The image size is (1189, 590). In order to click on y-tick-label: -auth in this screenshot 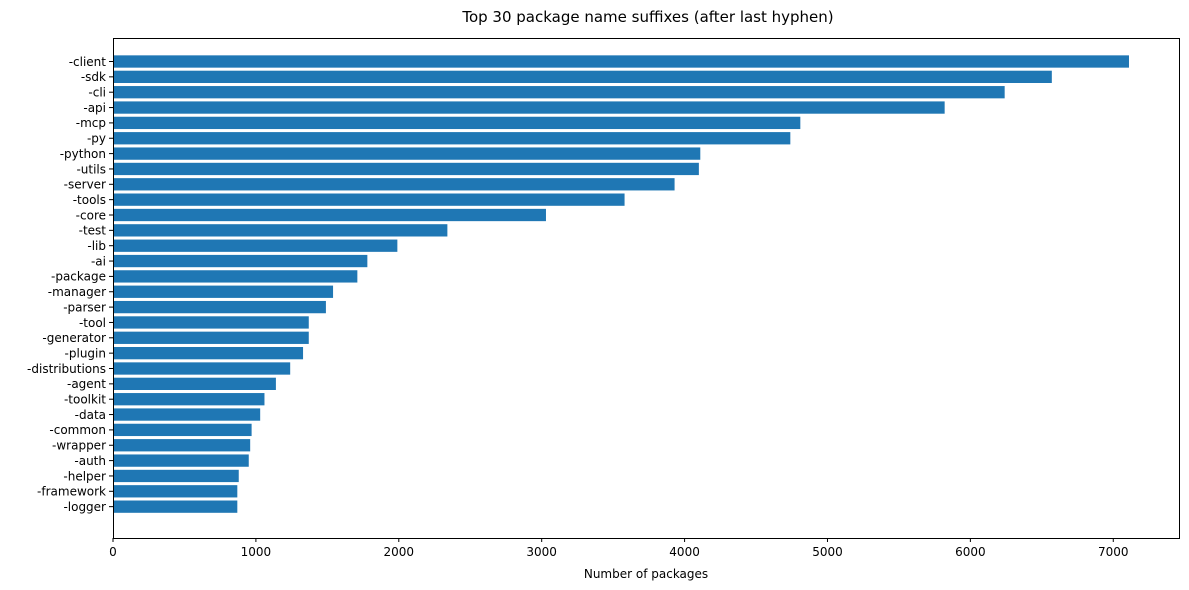, I will do `click(90, 461)`.